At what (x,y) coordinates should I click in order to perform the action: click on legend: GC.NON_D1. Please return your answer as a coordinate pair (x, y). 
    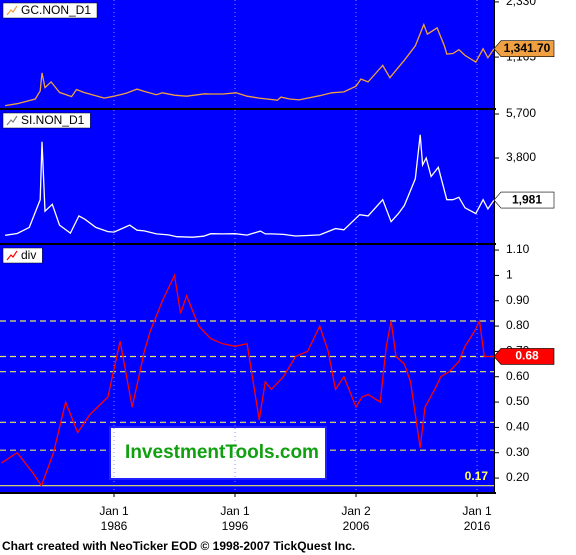
    Looking at the image, I should click on (50, 10).